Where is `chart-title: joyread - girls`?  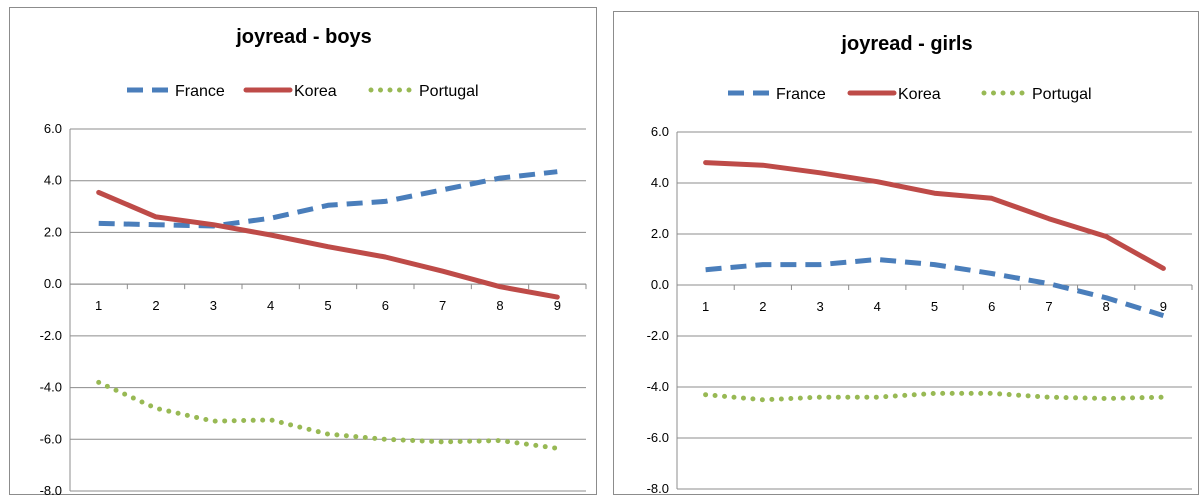 chart-title: joyread - girls is located at coordinates (906, 44).